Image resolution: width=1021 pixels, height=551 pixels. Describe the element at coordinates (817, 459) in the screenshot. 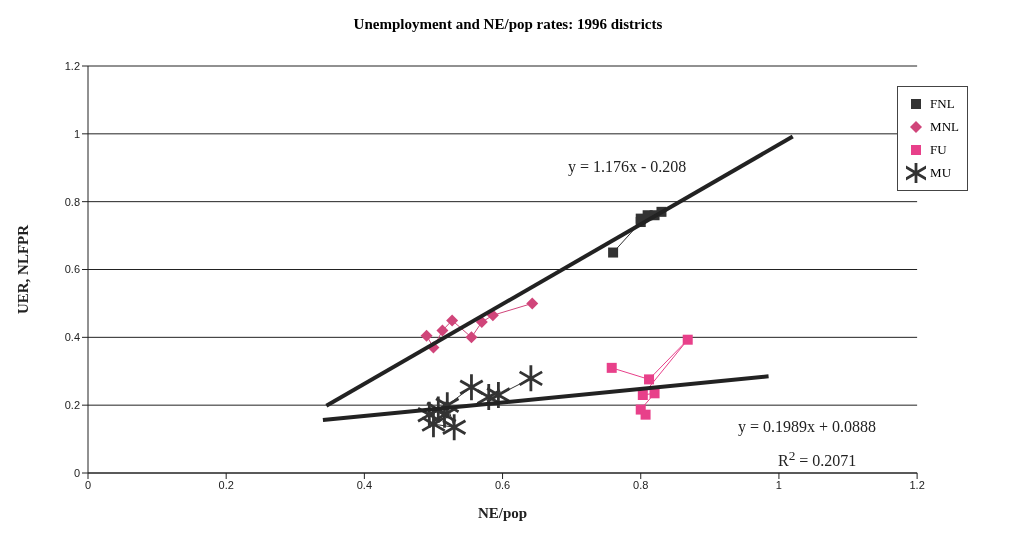

I see `annotation: R$^{2}$ = 0.2071` at that location.